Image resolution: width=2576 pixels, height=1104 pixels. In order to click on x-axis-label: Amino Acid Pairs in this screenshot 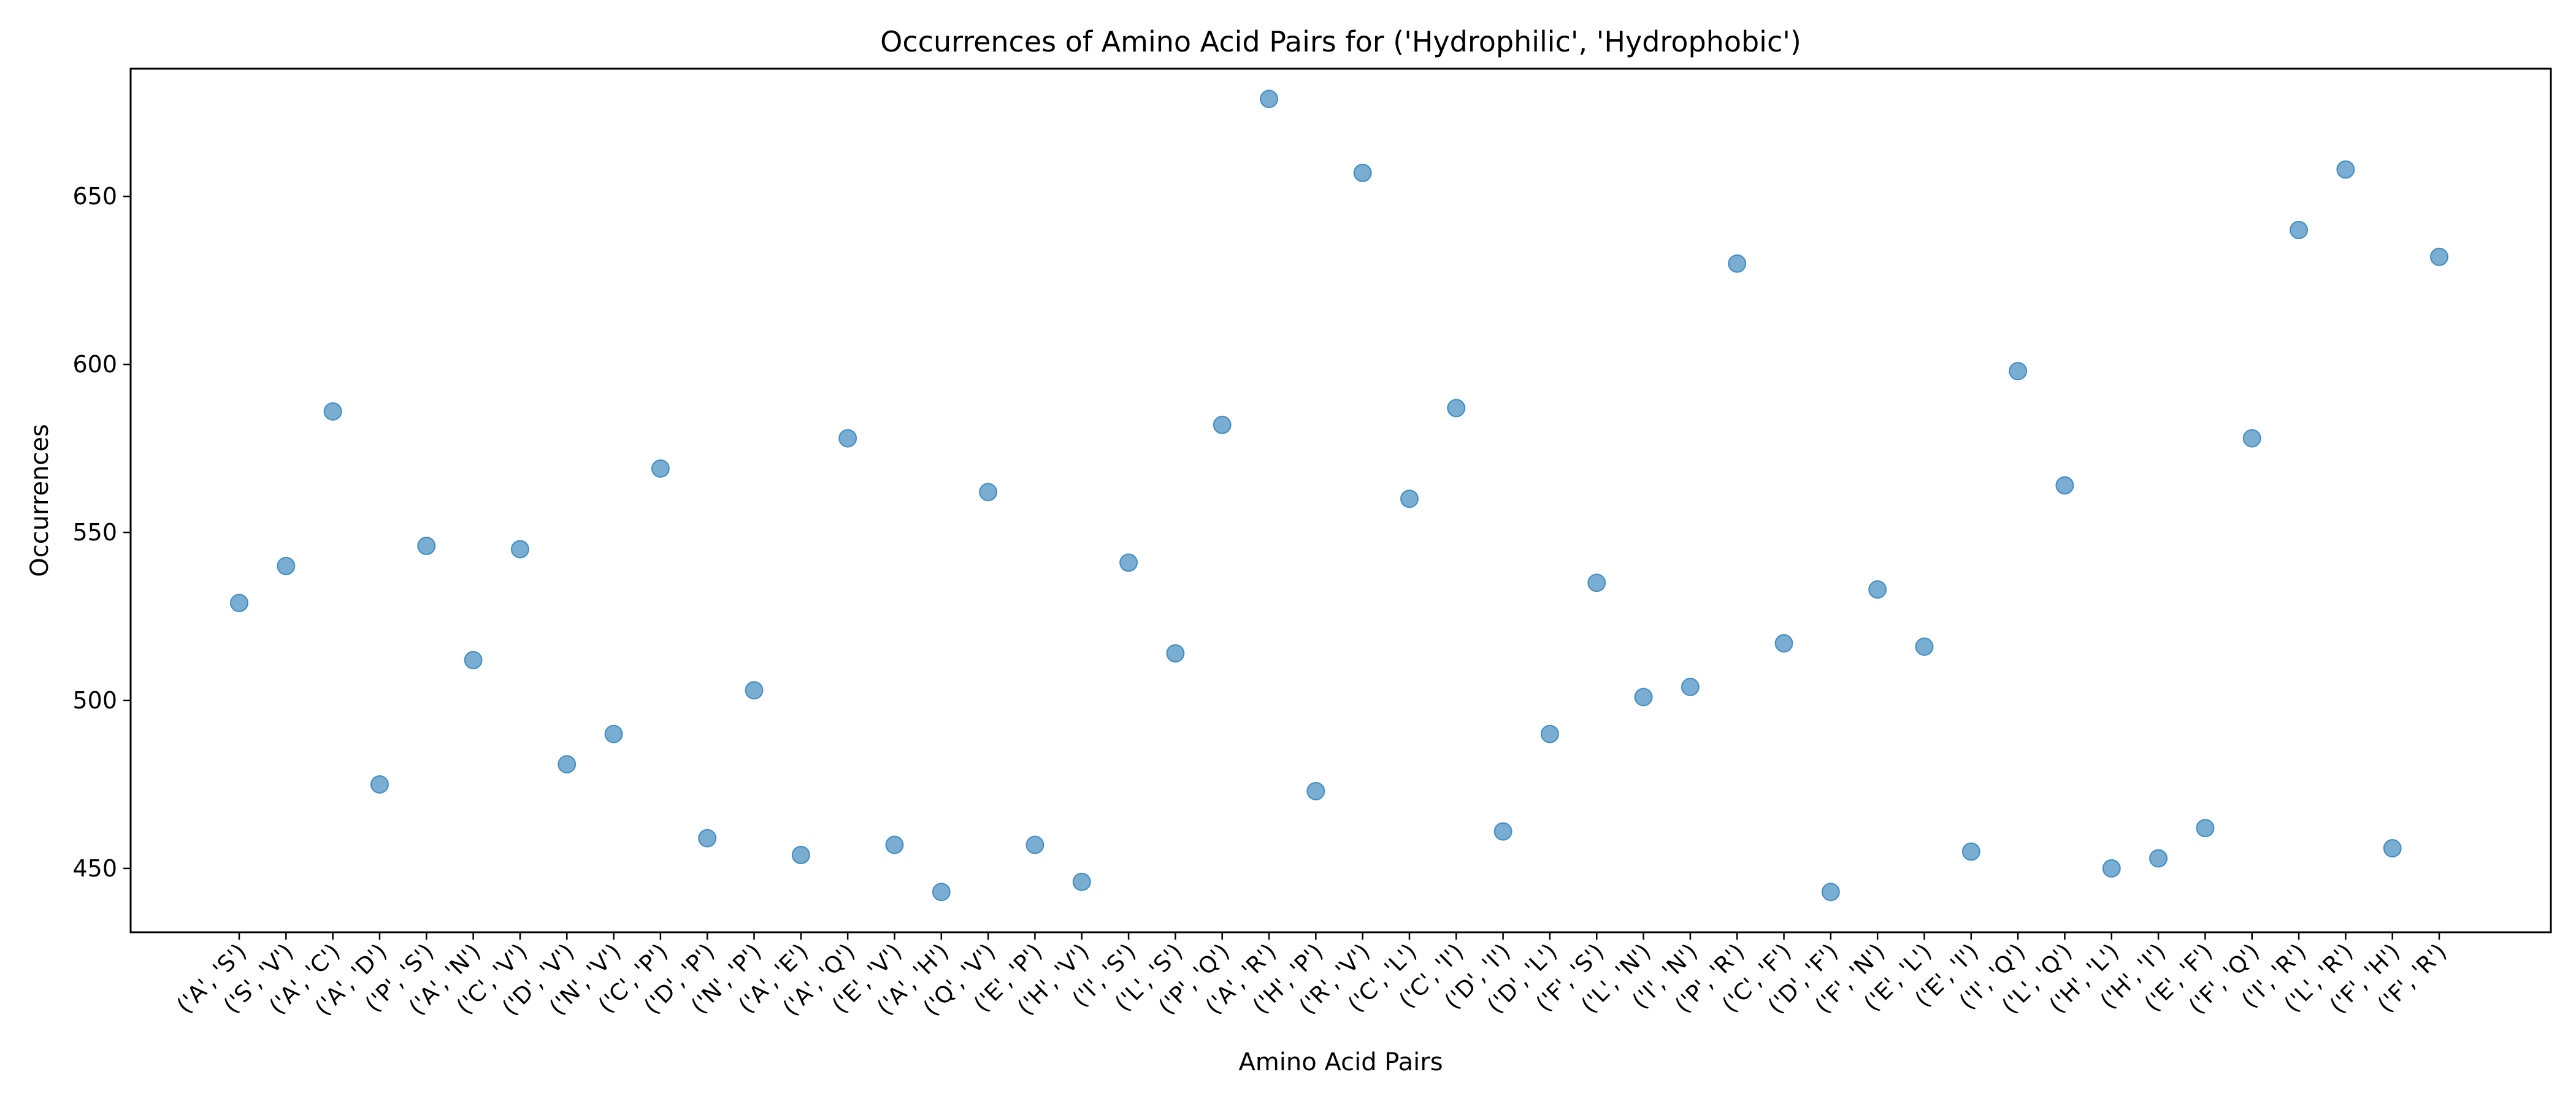, I will do `click(1340, 1062)`.